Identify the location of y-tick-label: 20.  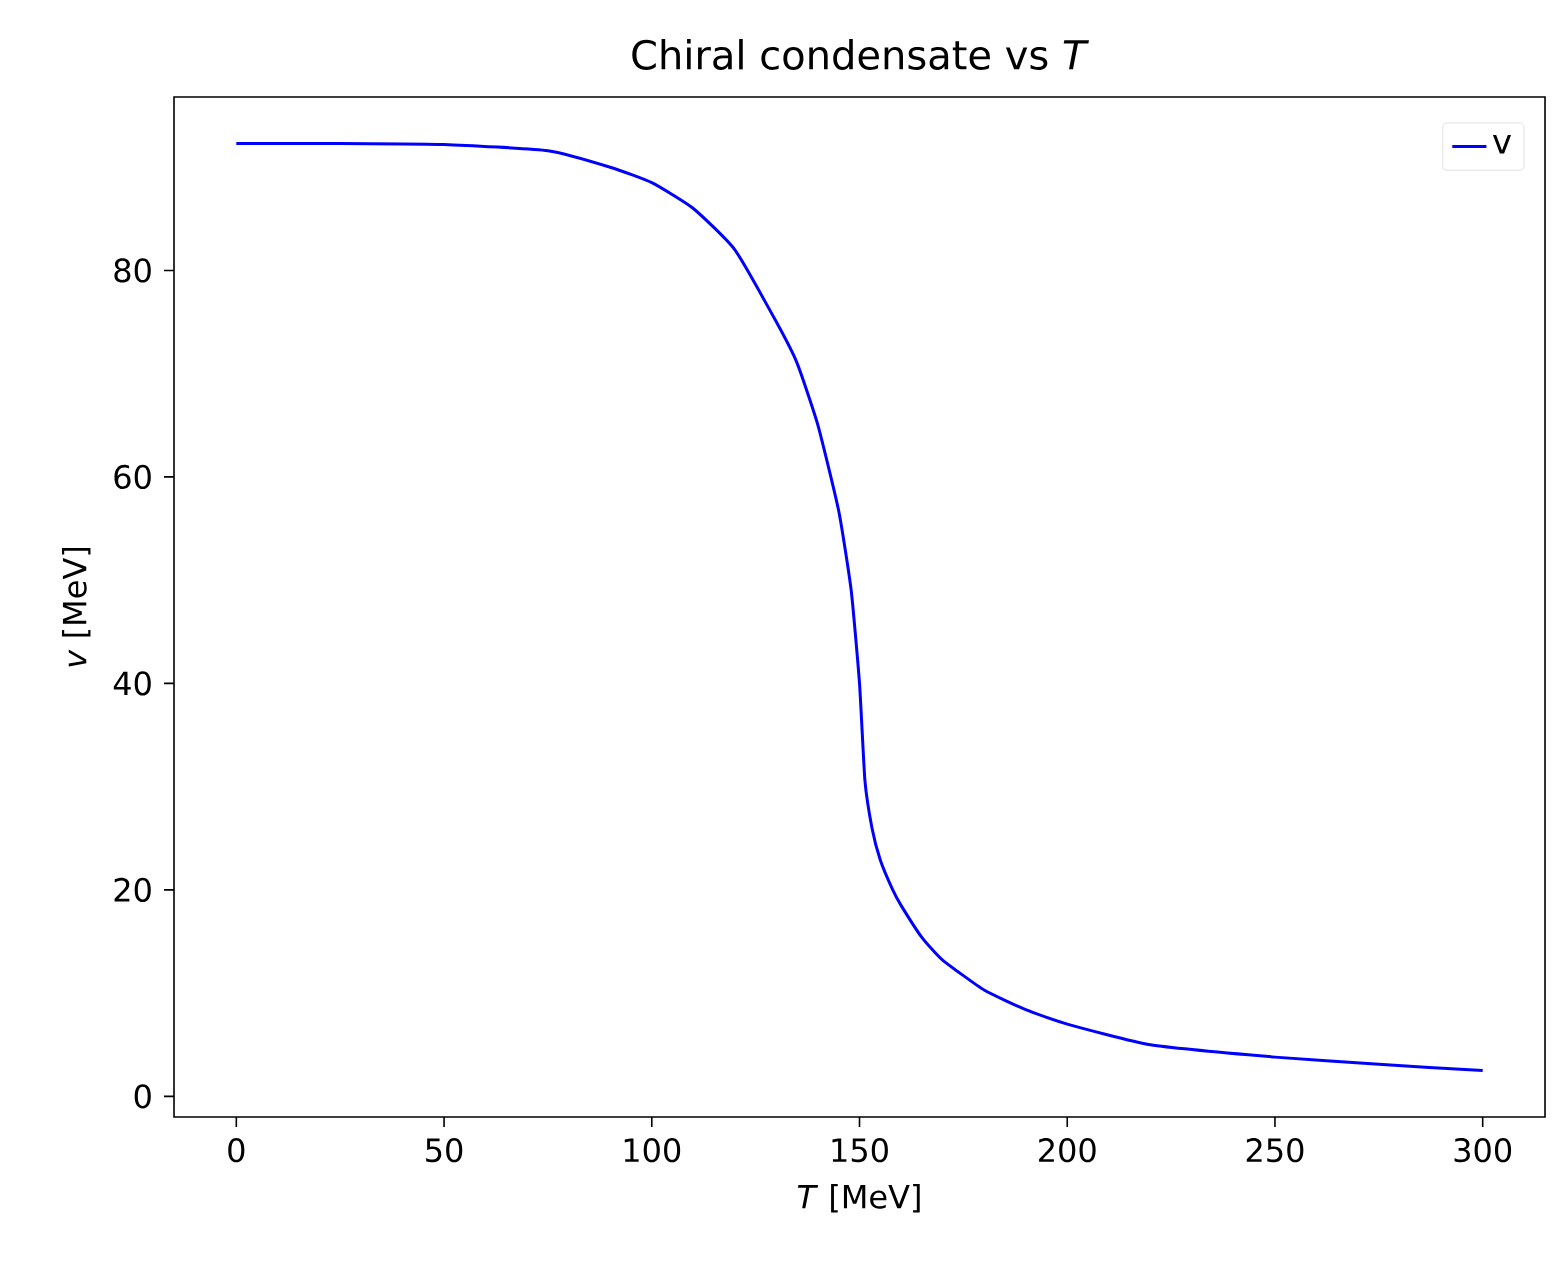
(132, 889).